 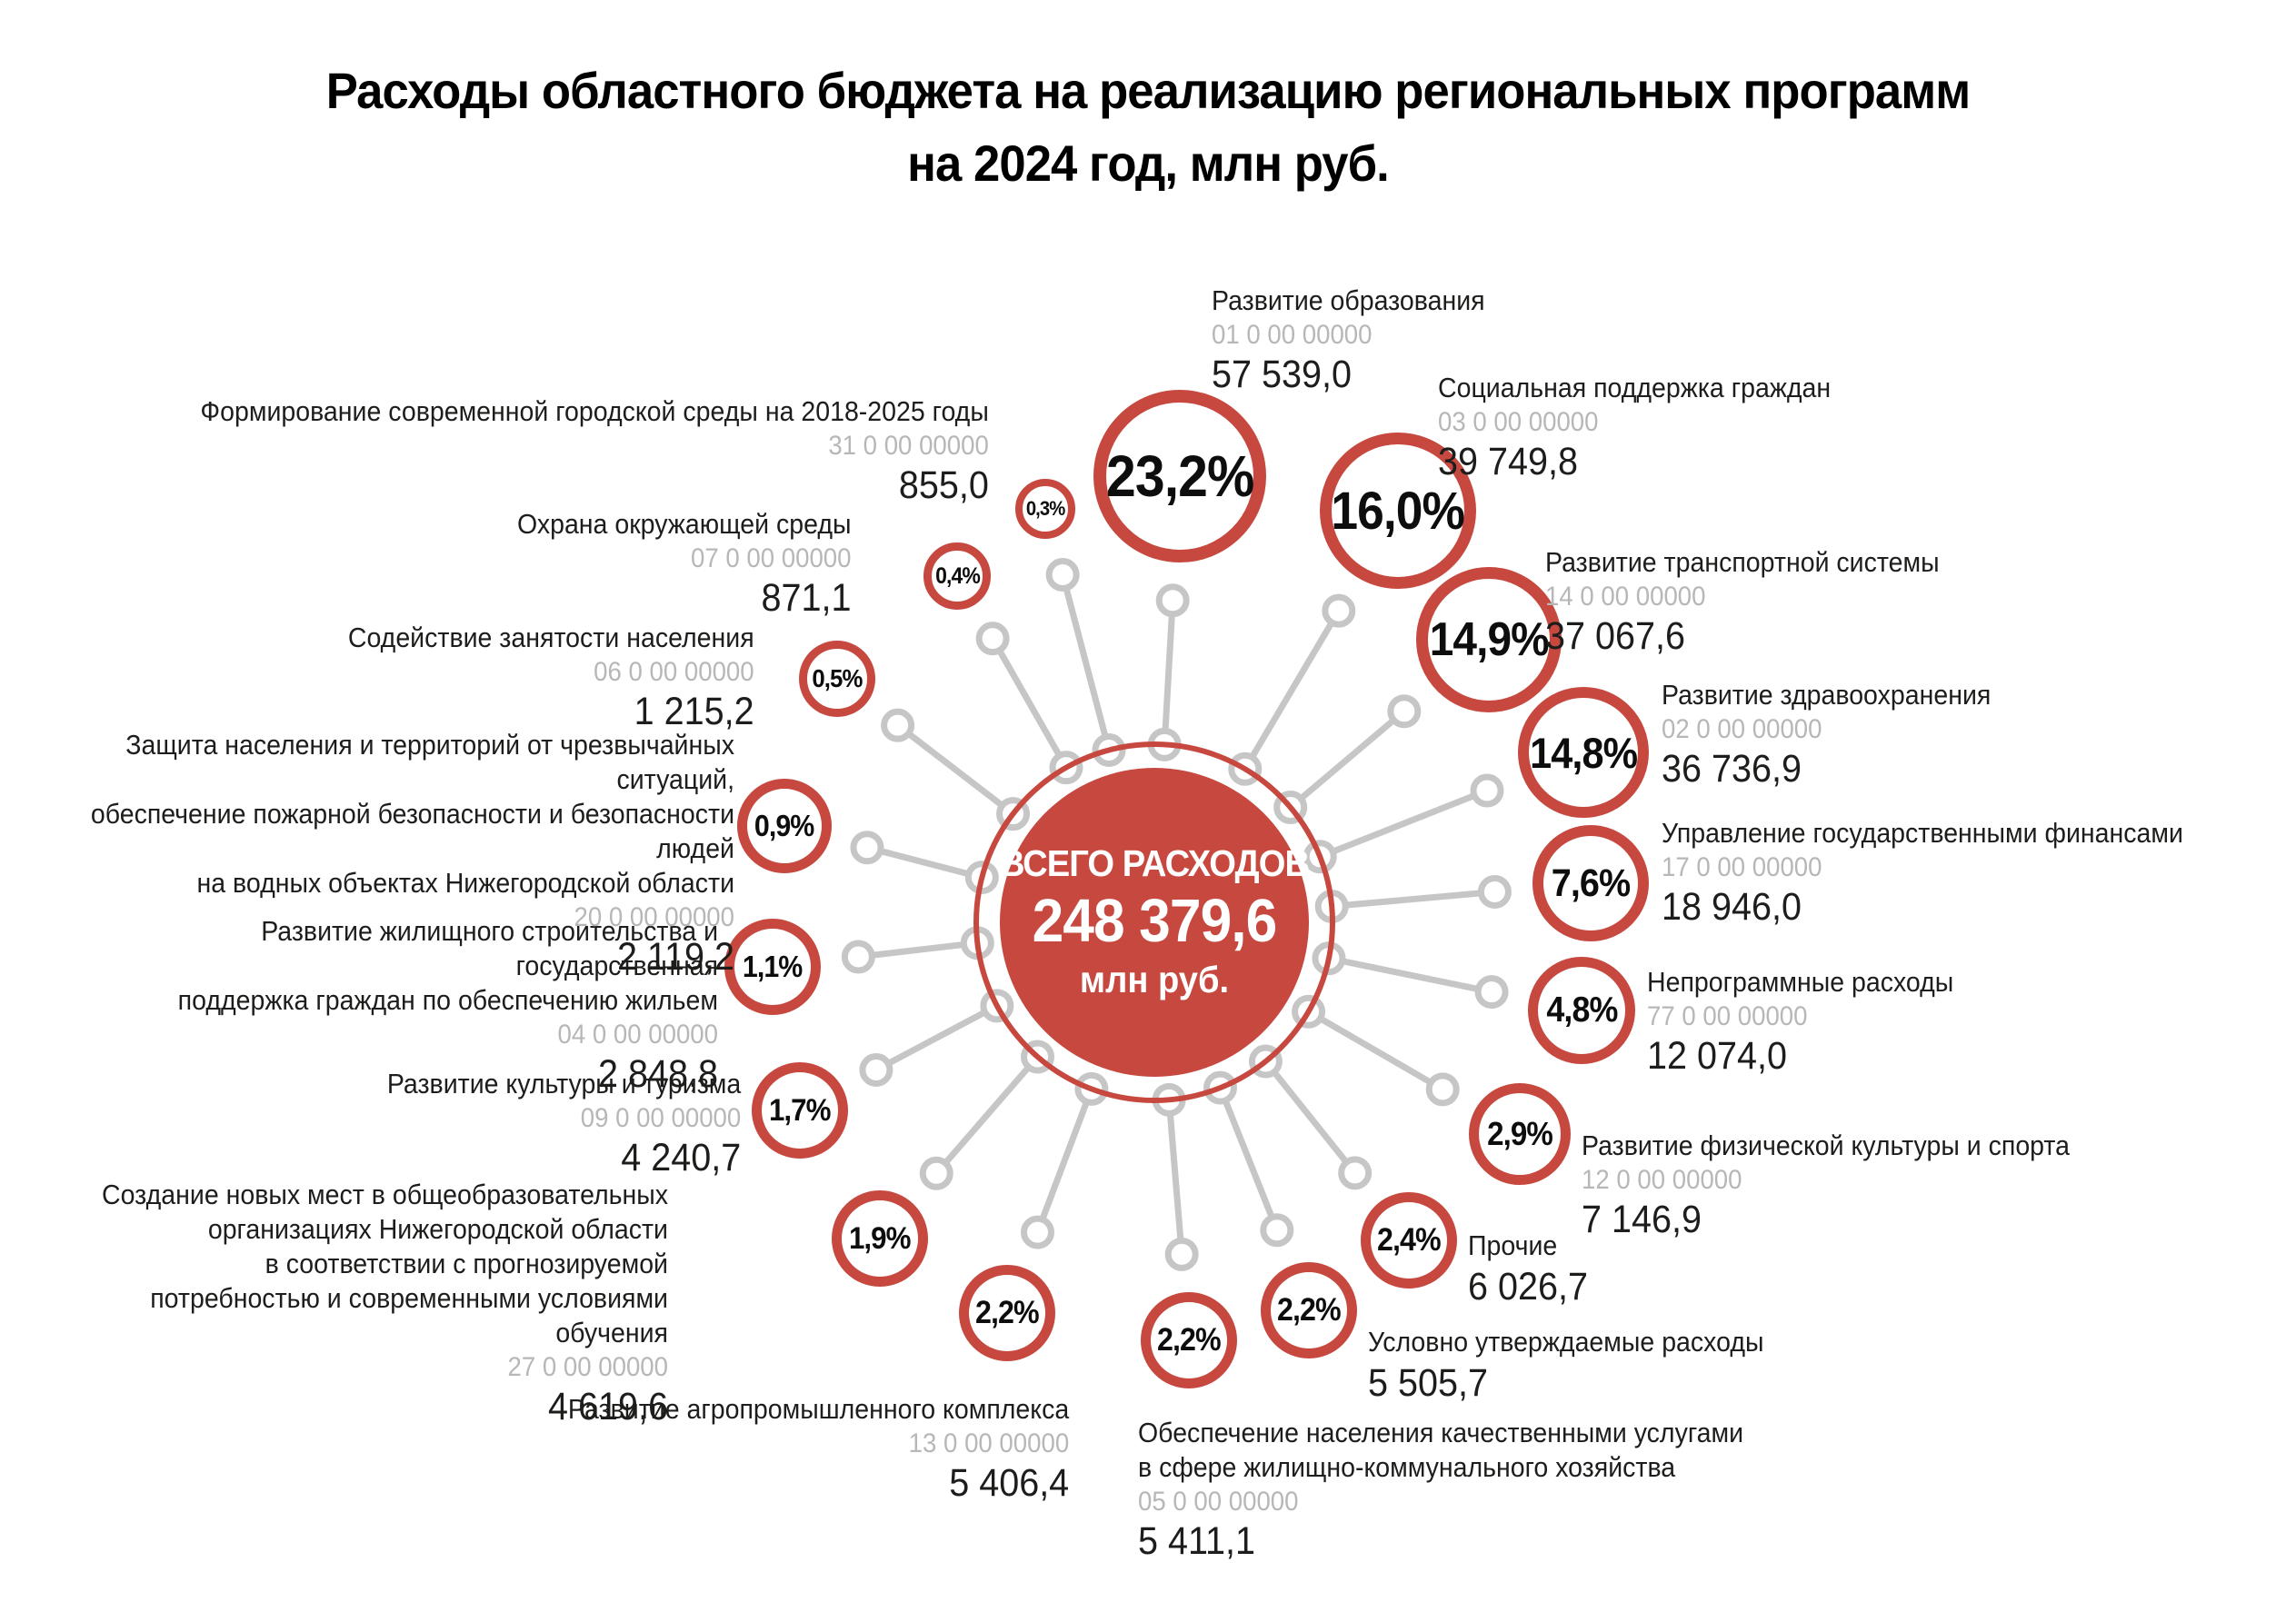 I want to click on center-disc, so click(x=1154, y=922).